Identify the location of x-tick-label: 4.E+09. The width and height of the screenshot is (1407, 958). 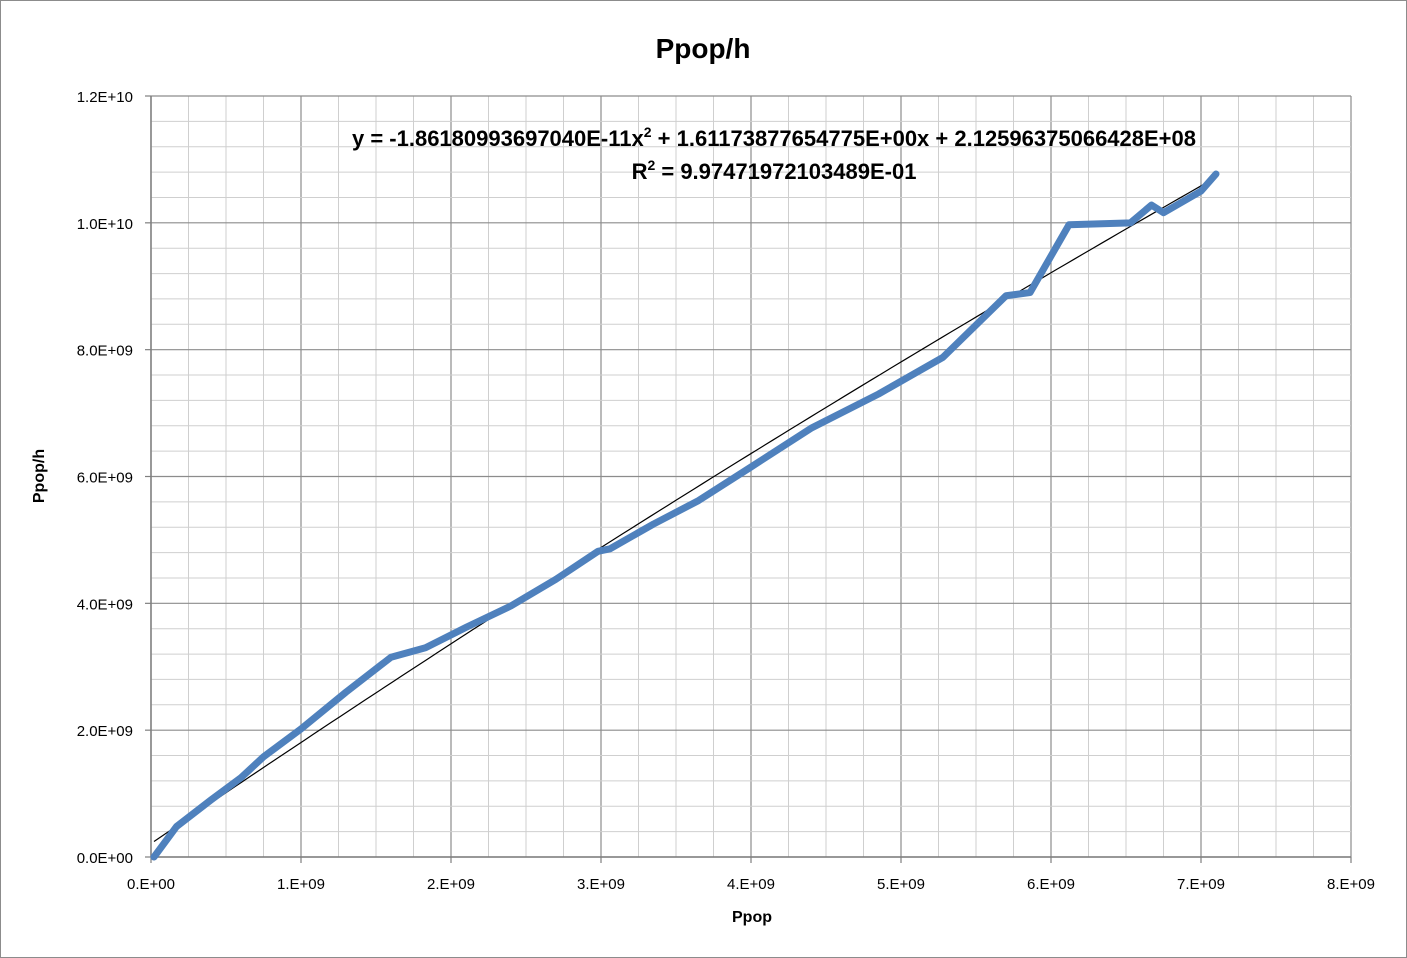
(751, 884).